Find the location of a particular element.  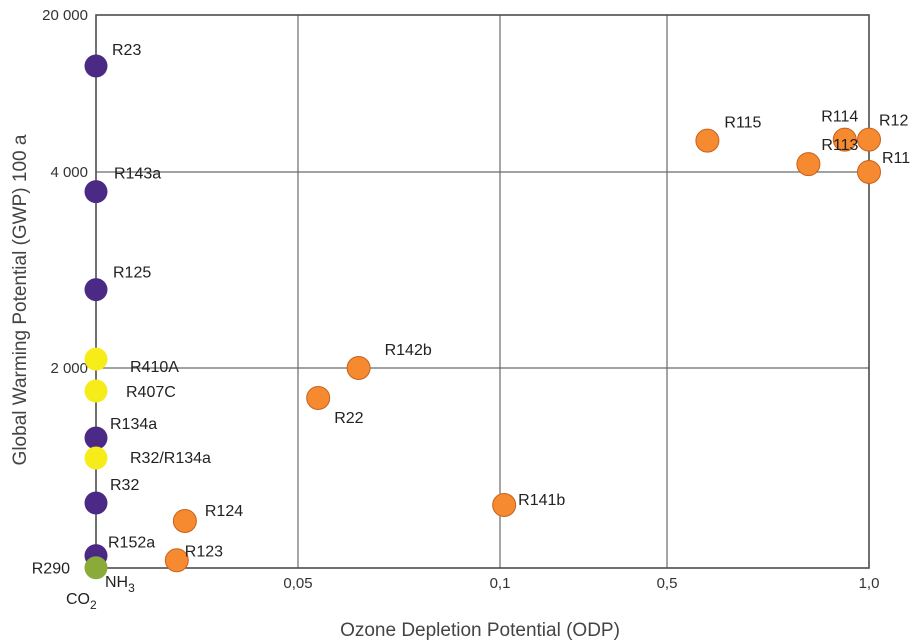

point-label: R290 is located at coordinates (51, 569).